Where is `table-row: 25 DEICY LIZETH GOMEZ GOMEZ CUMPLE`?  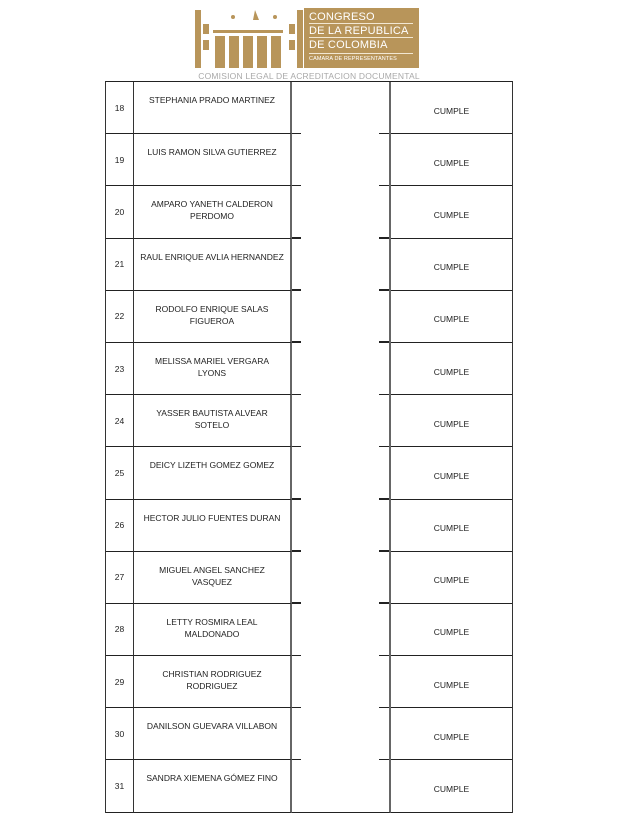
table-row: 25 DEICY LIZETH GOMEZ GOMEZ CUMPLE is located at coordinates (309, 473).